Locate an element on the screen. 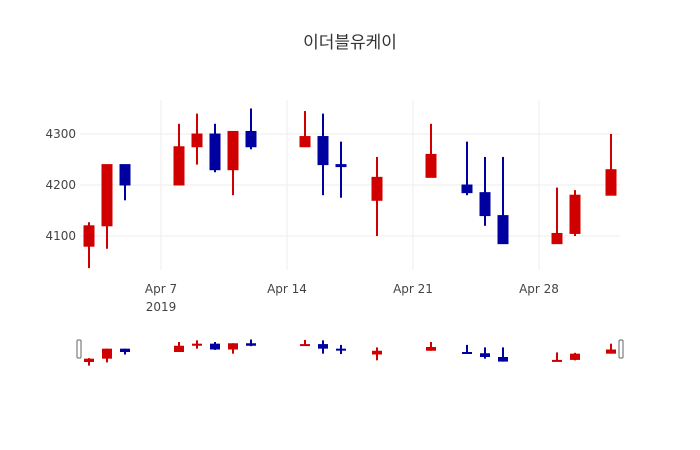 Image resolution: width=700 pixels, height=450 pixels. y-axis: 4100 4200 4300 is located at coordinates (60, 185).